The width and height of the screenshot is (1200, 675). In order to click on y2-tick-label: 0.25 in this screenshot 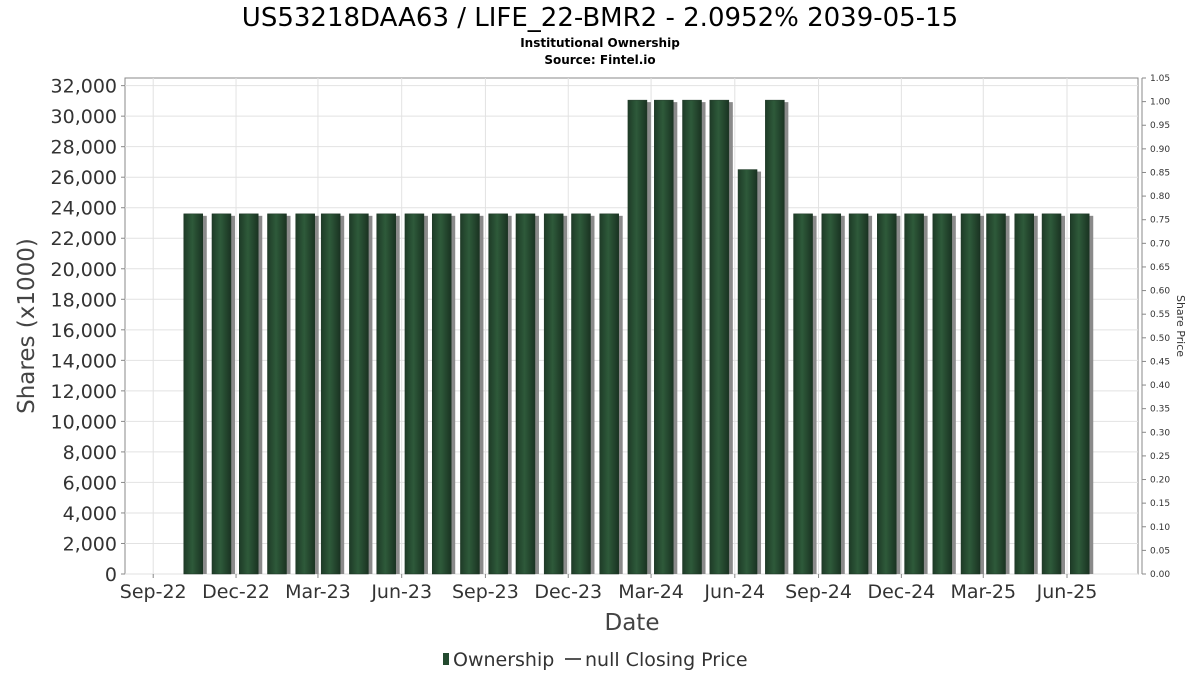, I will do `click(1160, 457)`.